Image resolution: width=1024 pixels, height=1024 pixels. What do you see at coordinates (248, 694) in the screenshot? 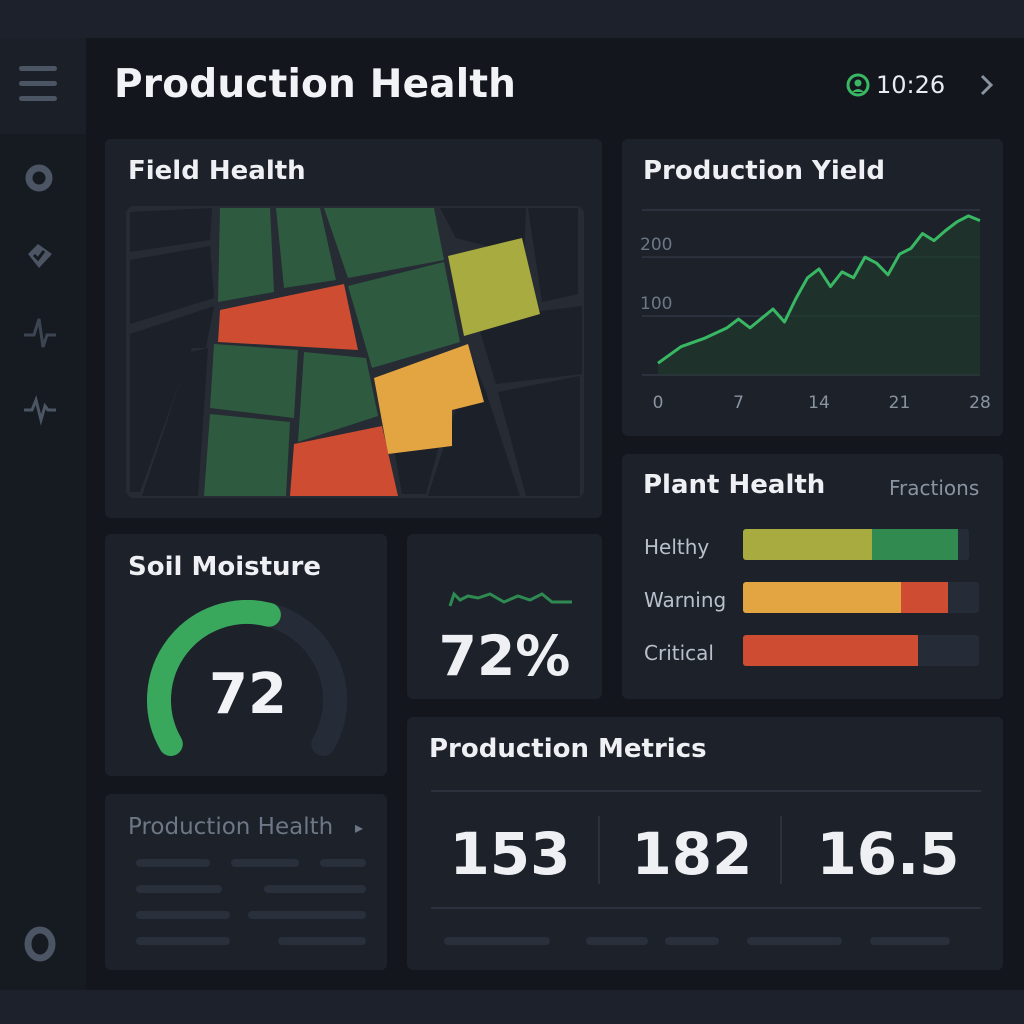
I see `soil-moisture-value: 72` at bounding box center [248, 694].